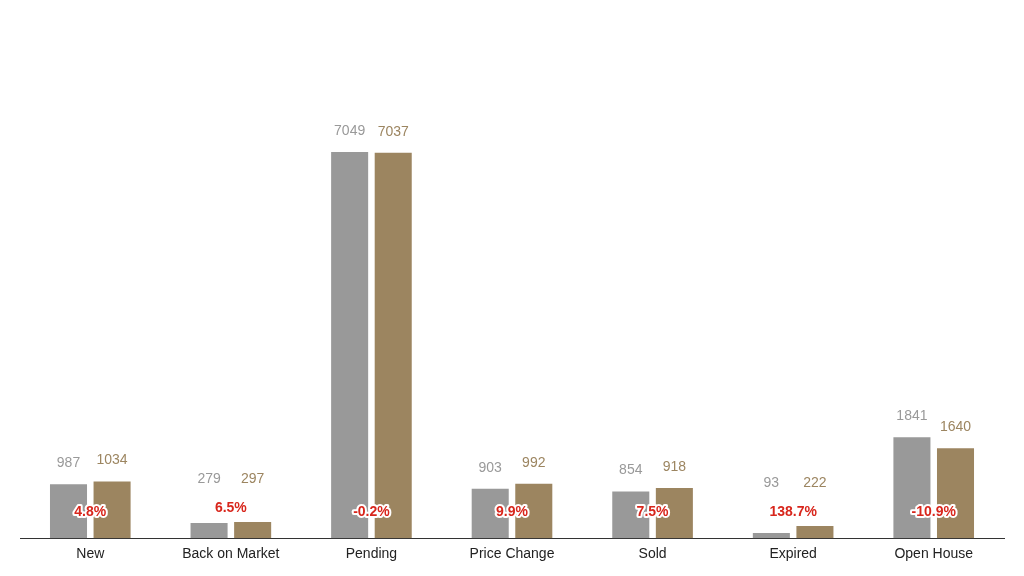  What do you see at coordinates (209, 477) in the screenshot?
I see `data-label: 279` at bounding box center [209, 477].